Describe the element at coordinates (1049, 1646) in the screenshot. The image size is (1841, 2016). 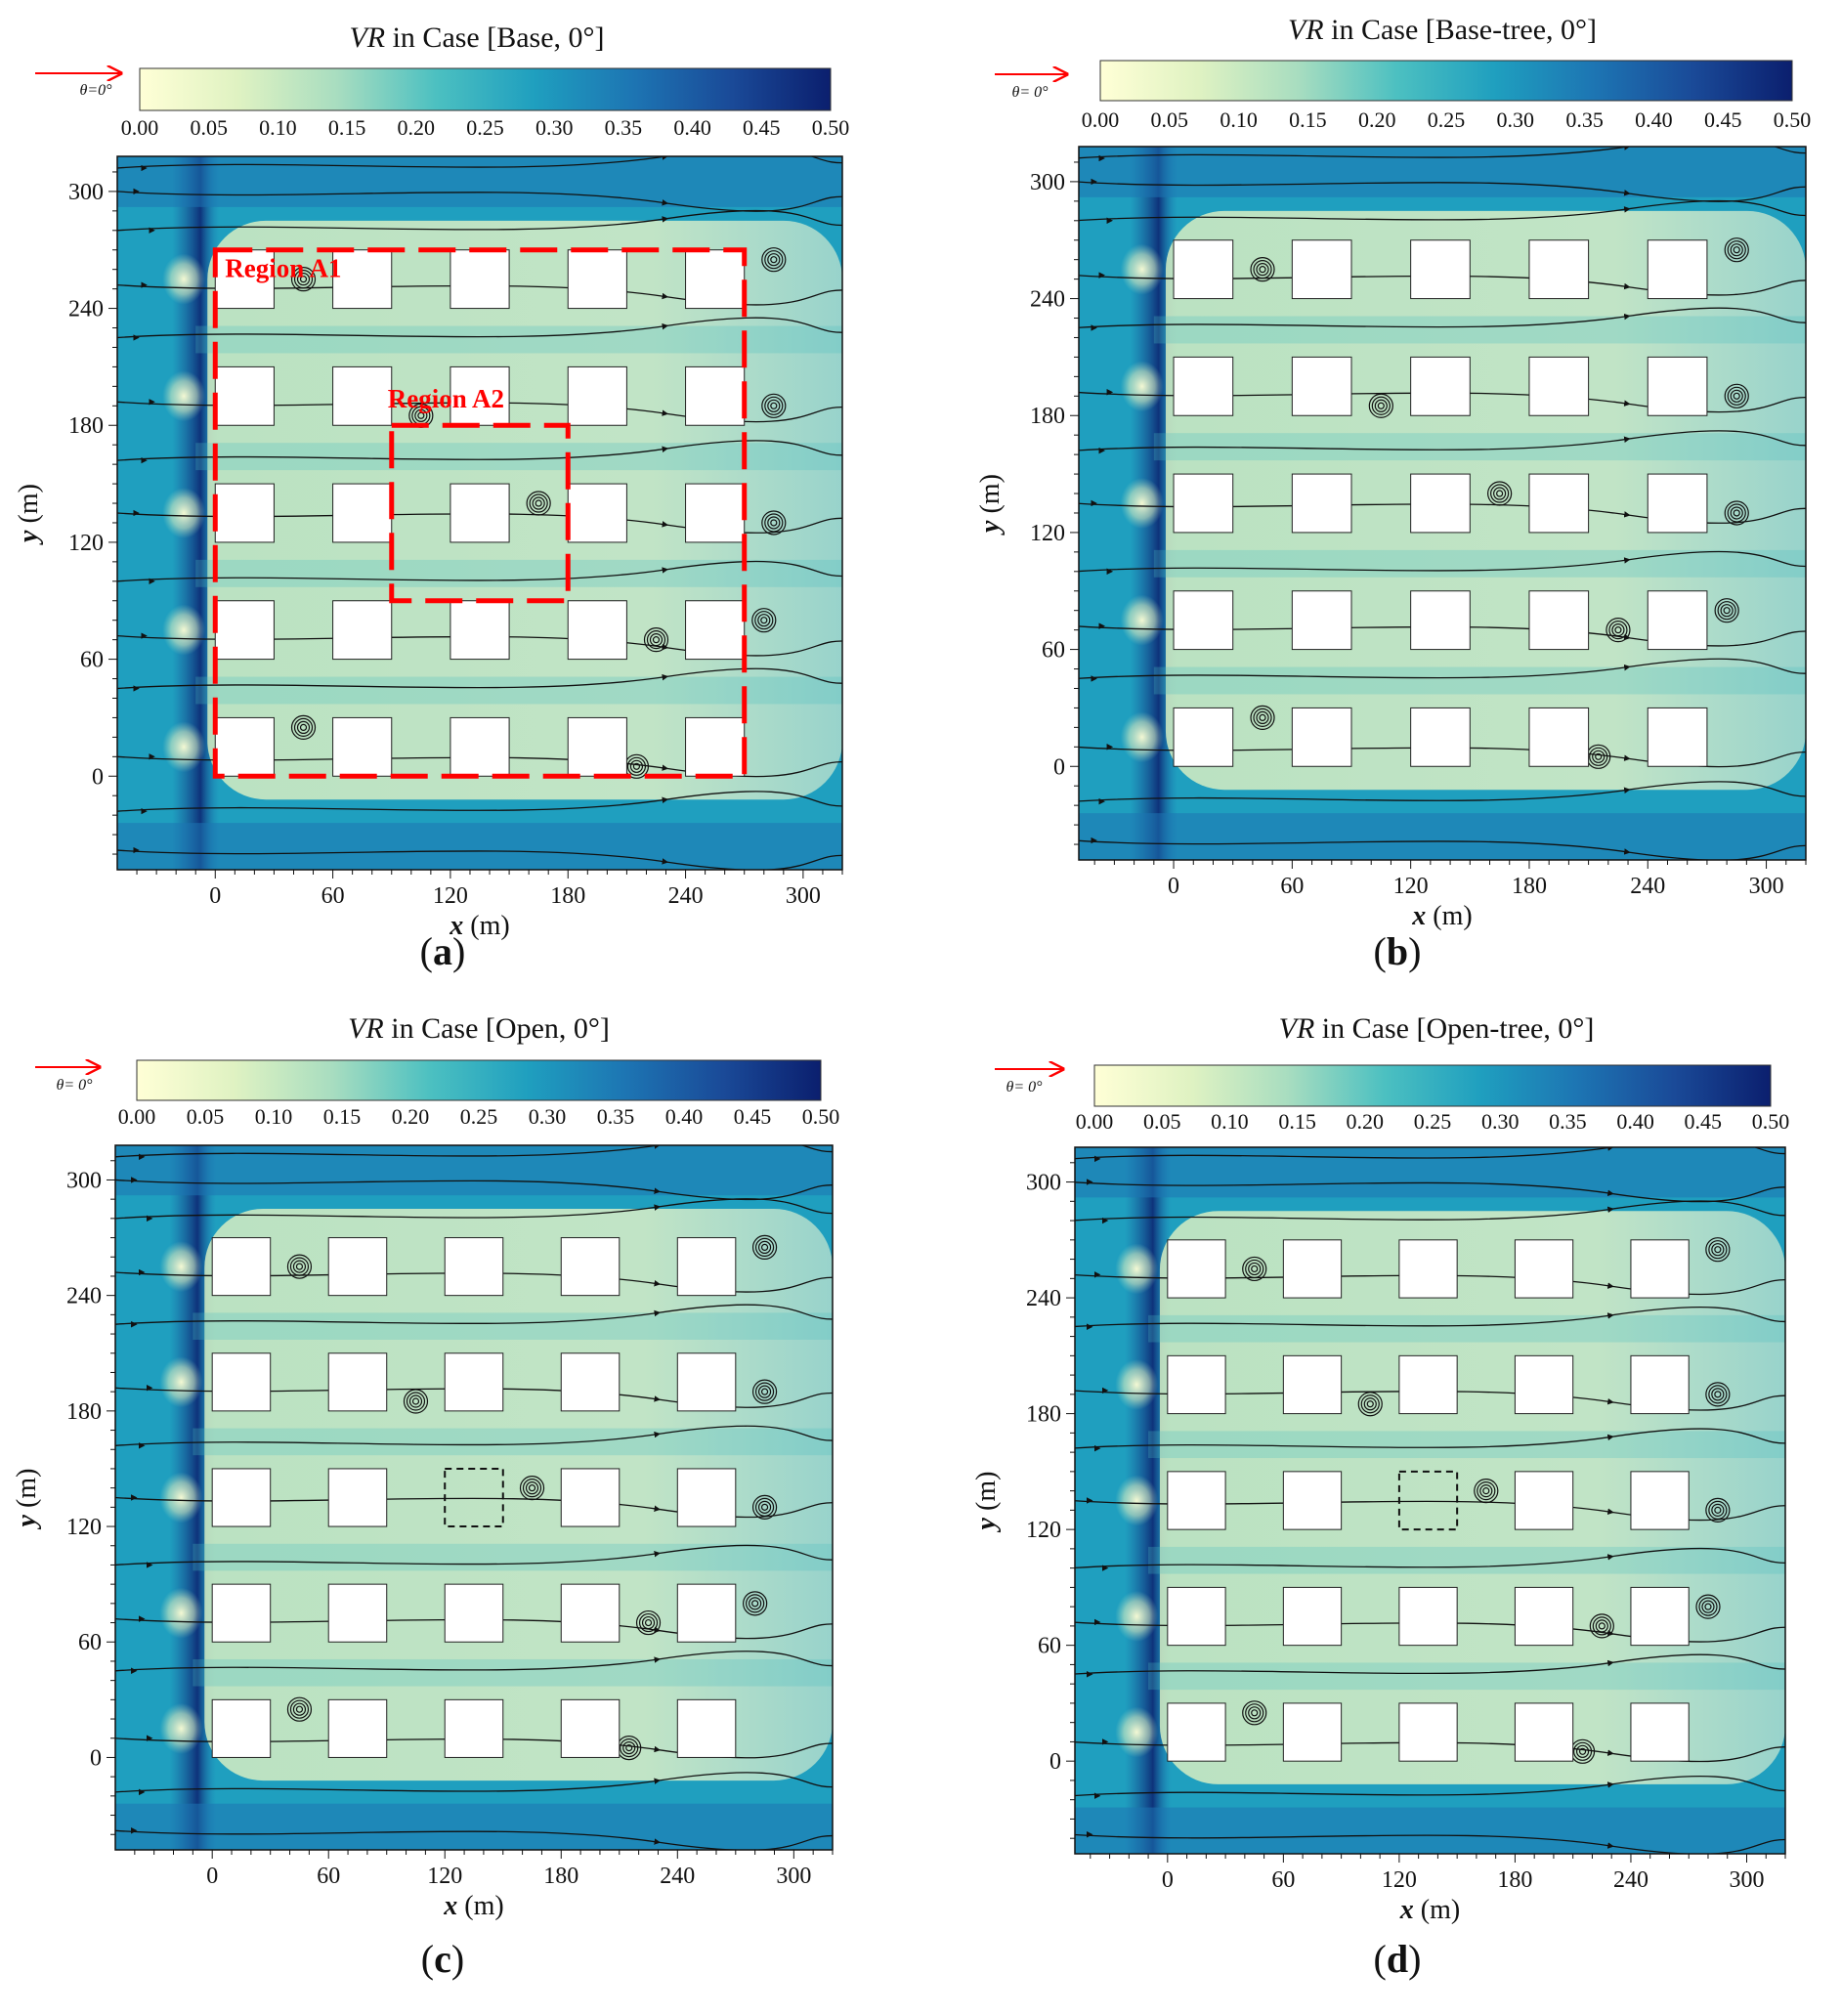
I see `y-tick-label: 60` at that location.